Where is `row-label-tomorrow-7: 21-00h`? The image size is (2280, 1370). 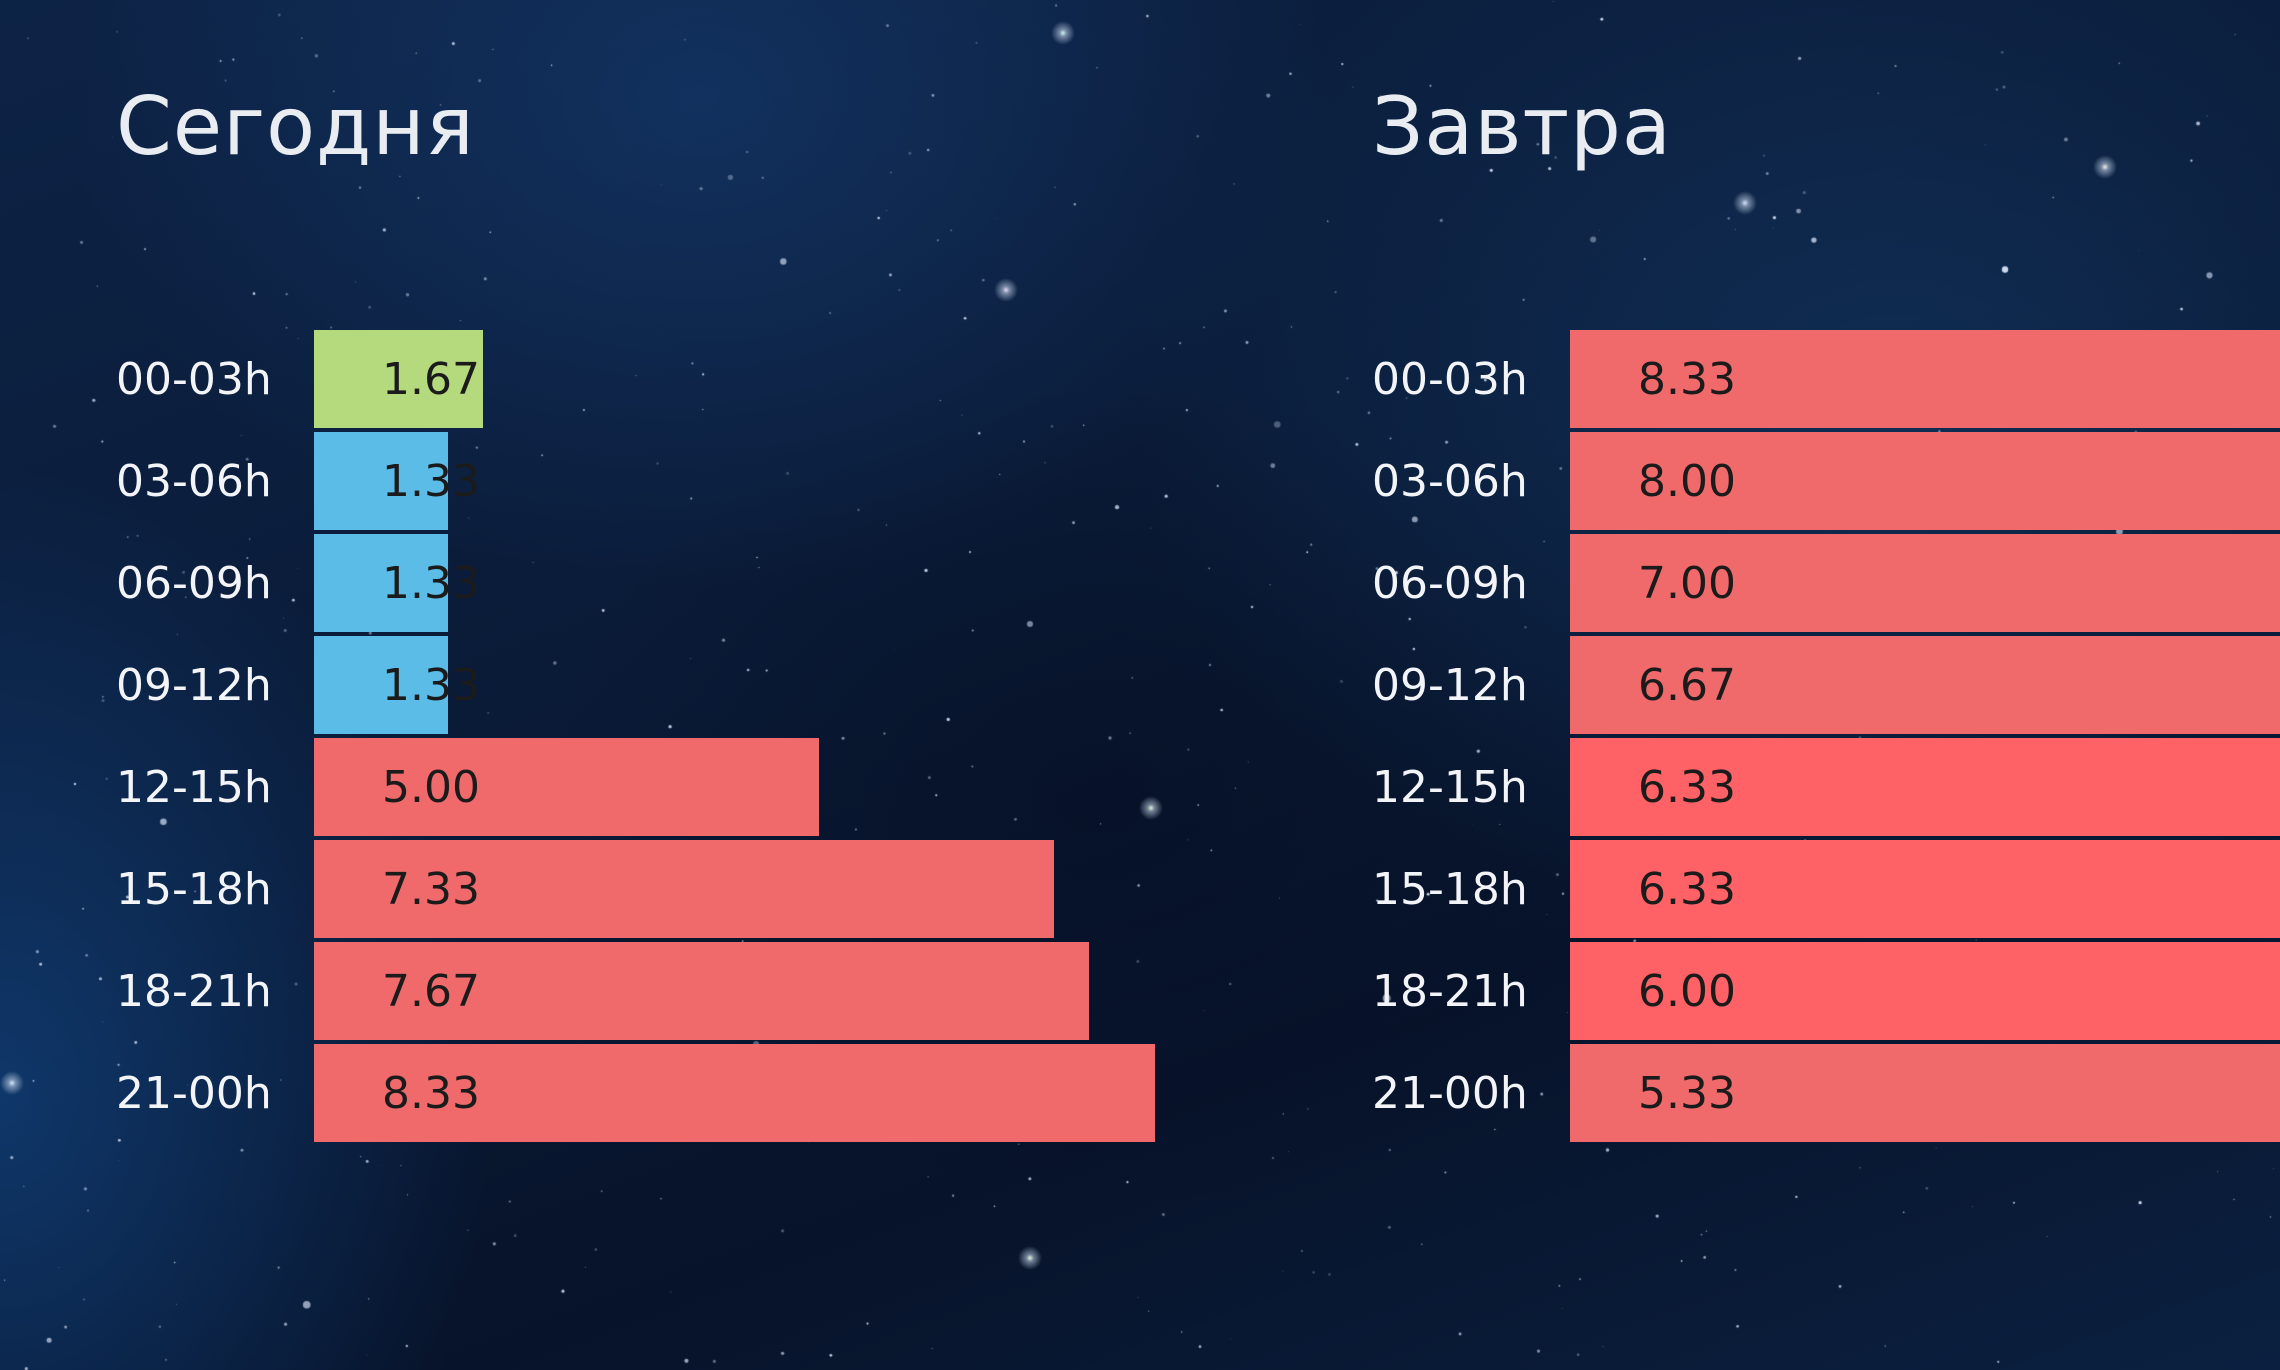 row-label-tomorrow-7: 21-00h is located at coordinates (1450, 1093).